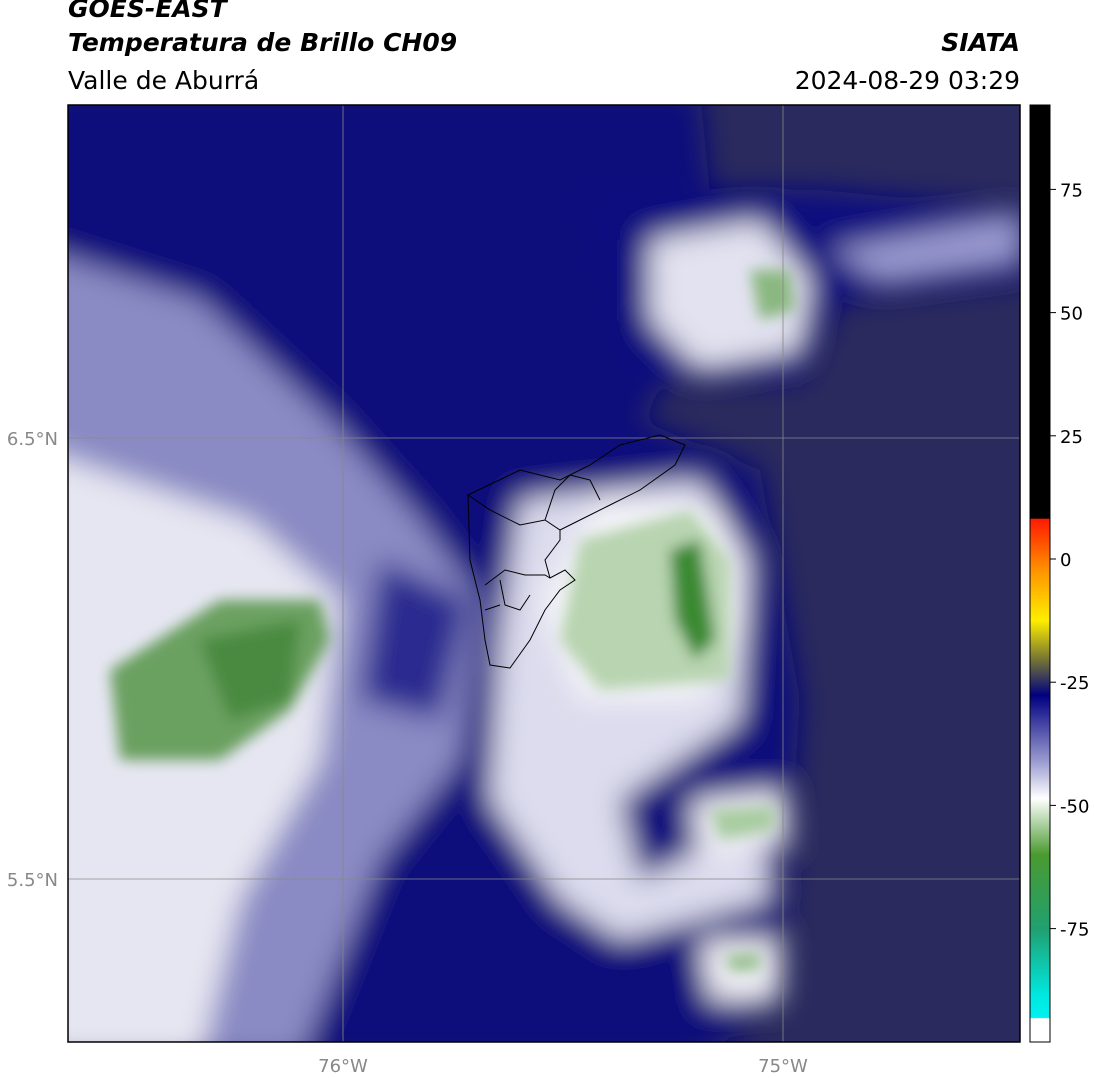  What do you see at coordinates (1040, 573) in the screenshot?
I see `colorbar` at bounding box center [1040, 573].